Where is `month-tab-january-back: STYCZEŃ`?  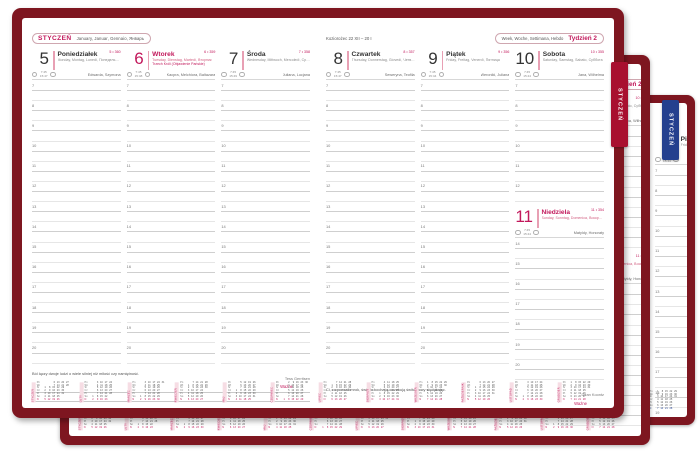 month-tab-january-back: STYCZEŃ is located at coordinates (670, 130).